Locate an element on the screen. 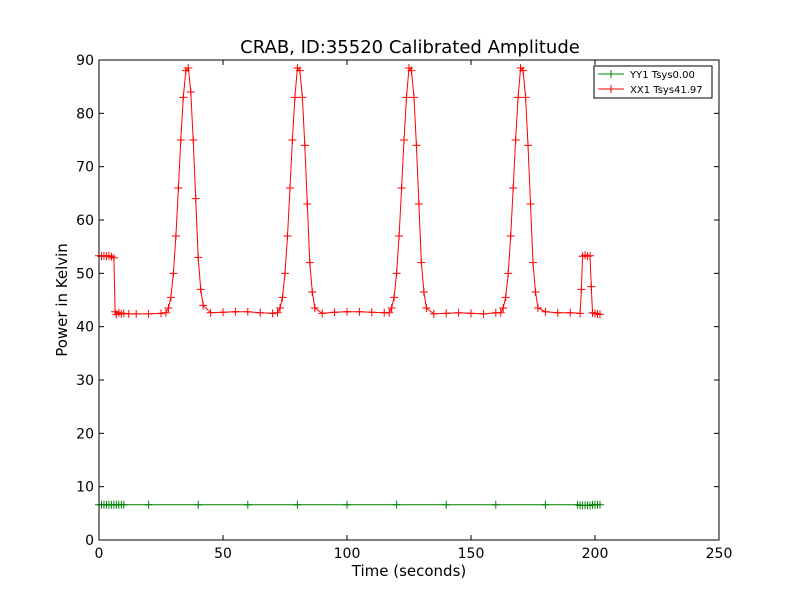  legend-marker-yy1 is located at coordinates (611, 74).